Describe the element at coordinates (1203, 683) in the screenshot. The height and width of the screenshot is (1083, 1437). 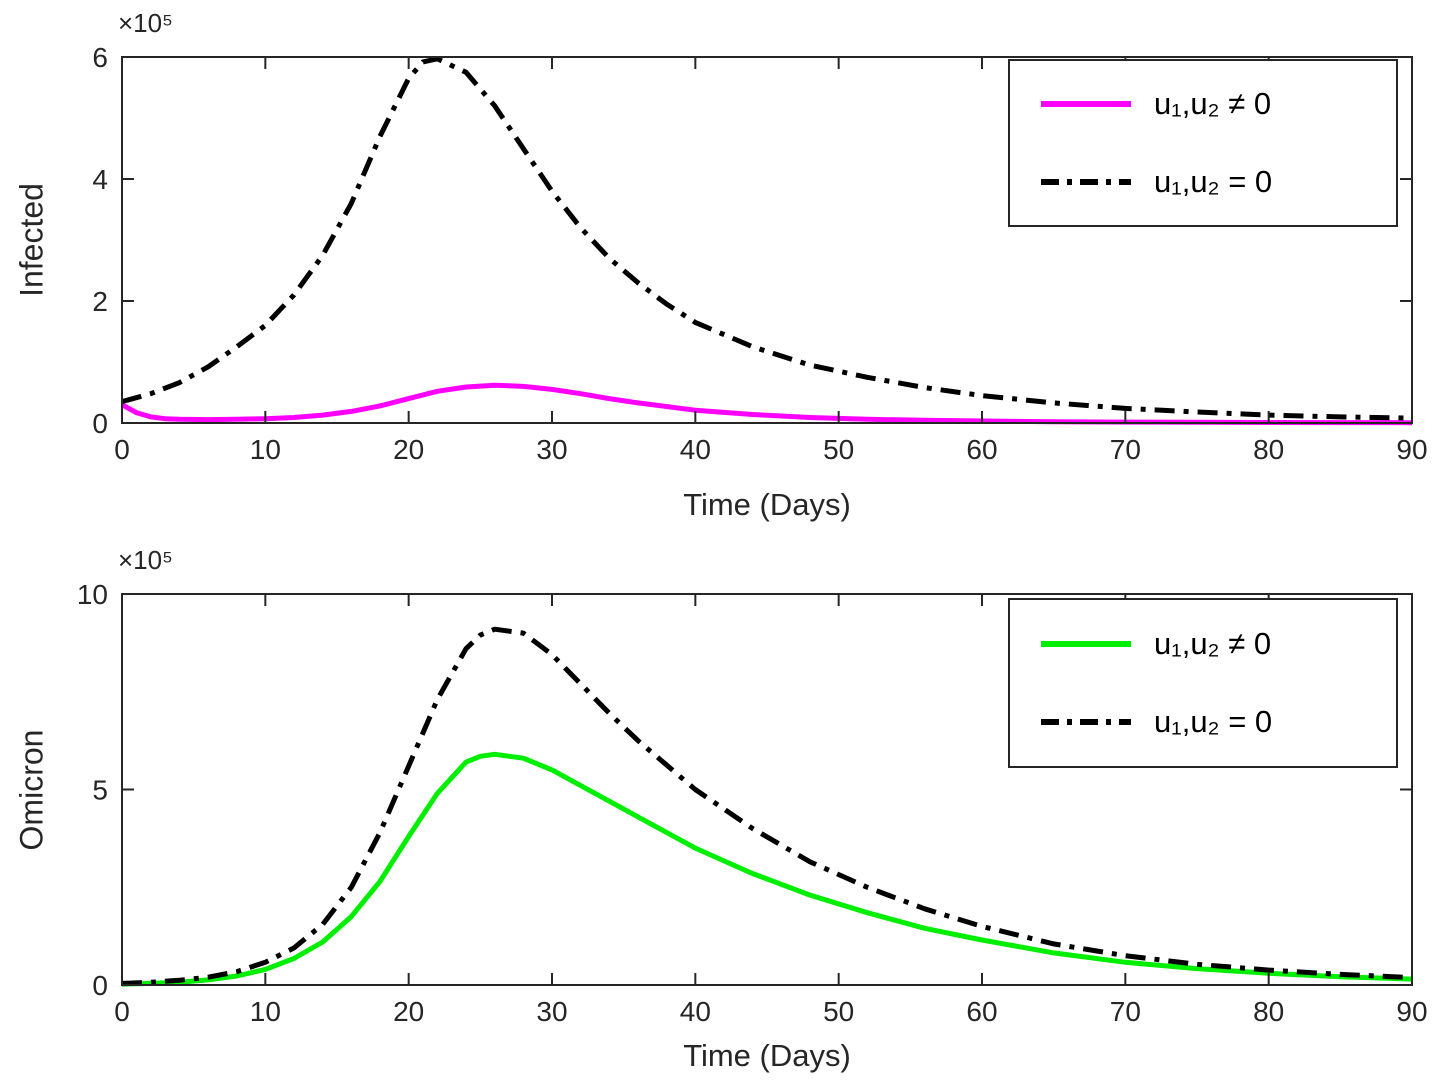
I see `legend-omicron: u₁,u₂ ≠ 0 u₁,u₂ = 0` at that location.